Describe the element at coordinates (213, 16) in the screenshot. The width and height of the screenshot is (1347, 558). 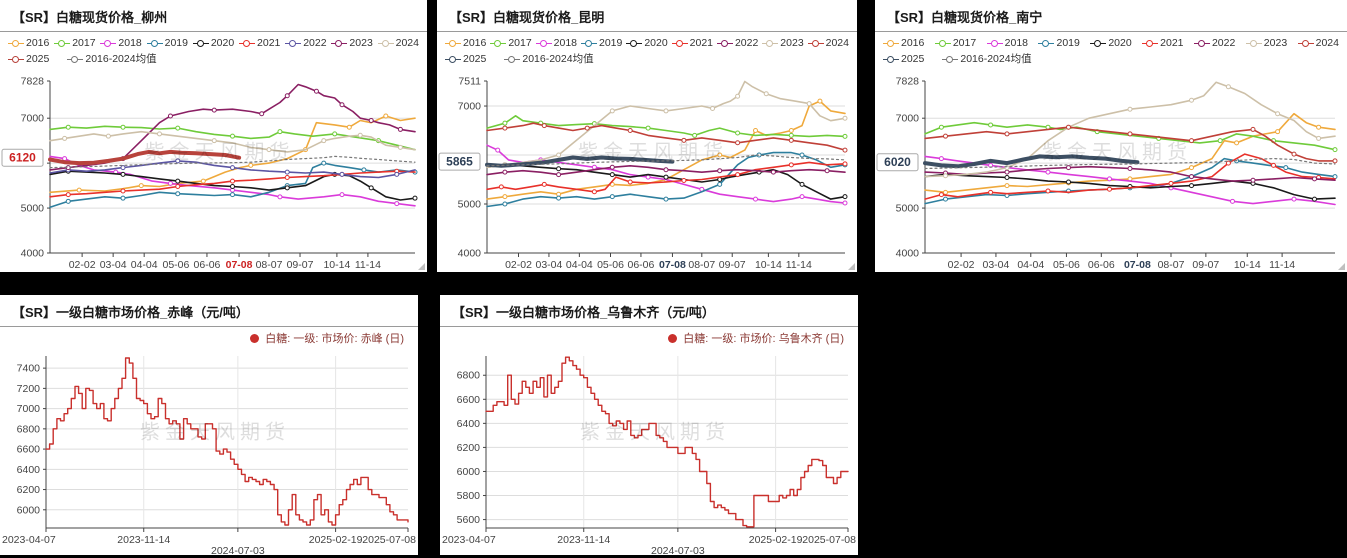
I see `card-header: 【SR】白糖现货价格_柳州` at that location.